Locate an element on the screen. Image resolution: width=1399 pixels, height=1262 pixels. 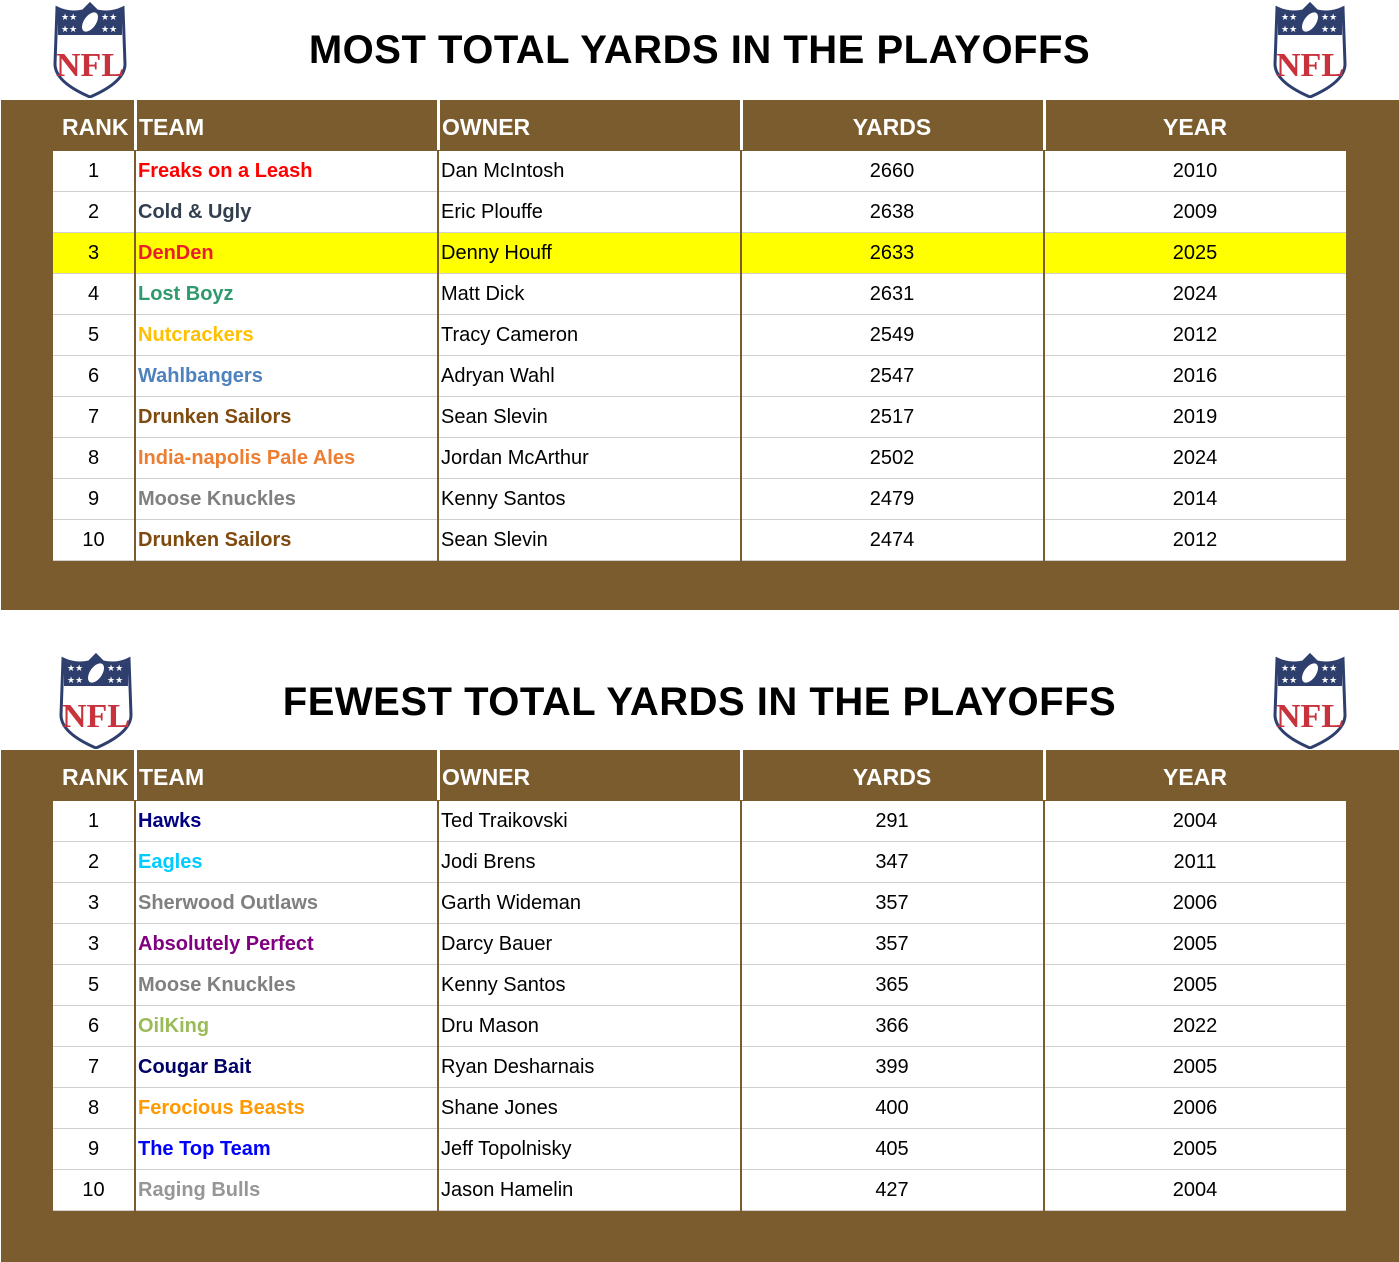
yards-cell: 357 is located at coordinates (892, 903).